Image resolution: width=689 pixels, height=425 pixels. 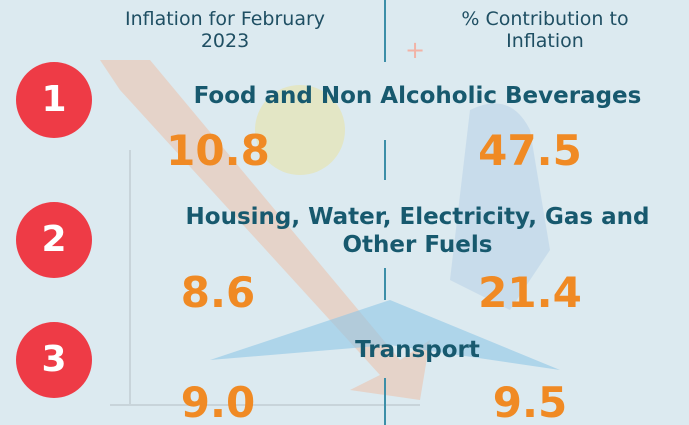 I want to click on header-right: % Contribution to Inflation, so click(x=545, y=30).